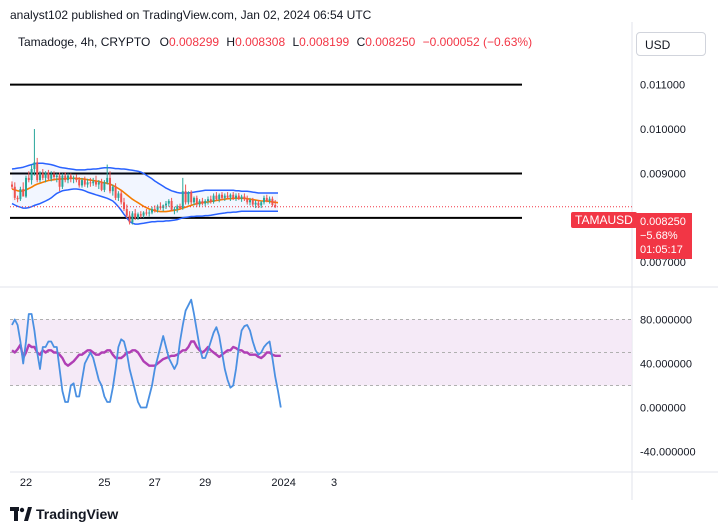  Describe the element at coordinates (663, 409) in the screenshot. I see `stoch-axis-tick: 0.000000` at that location.